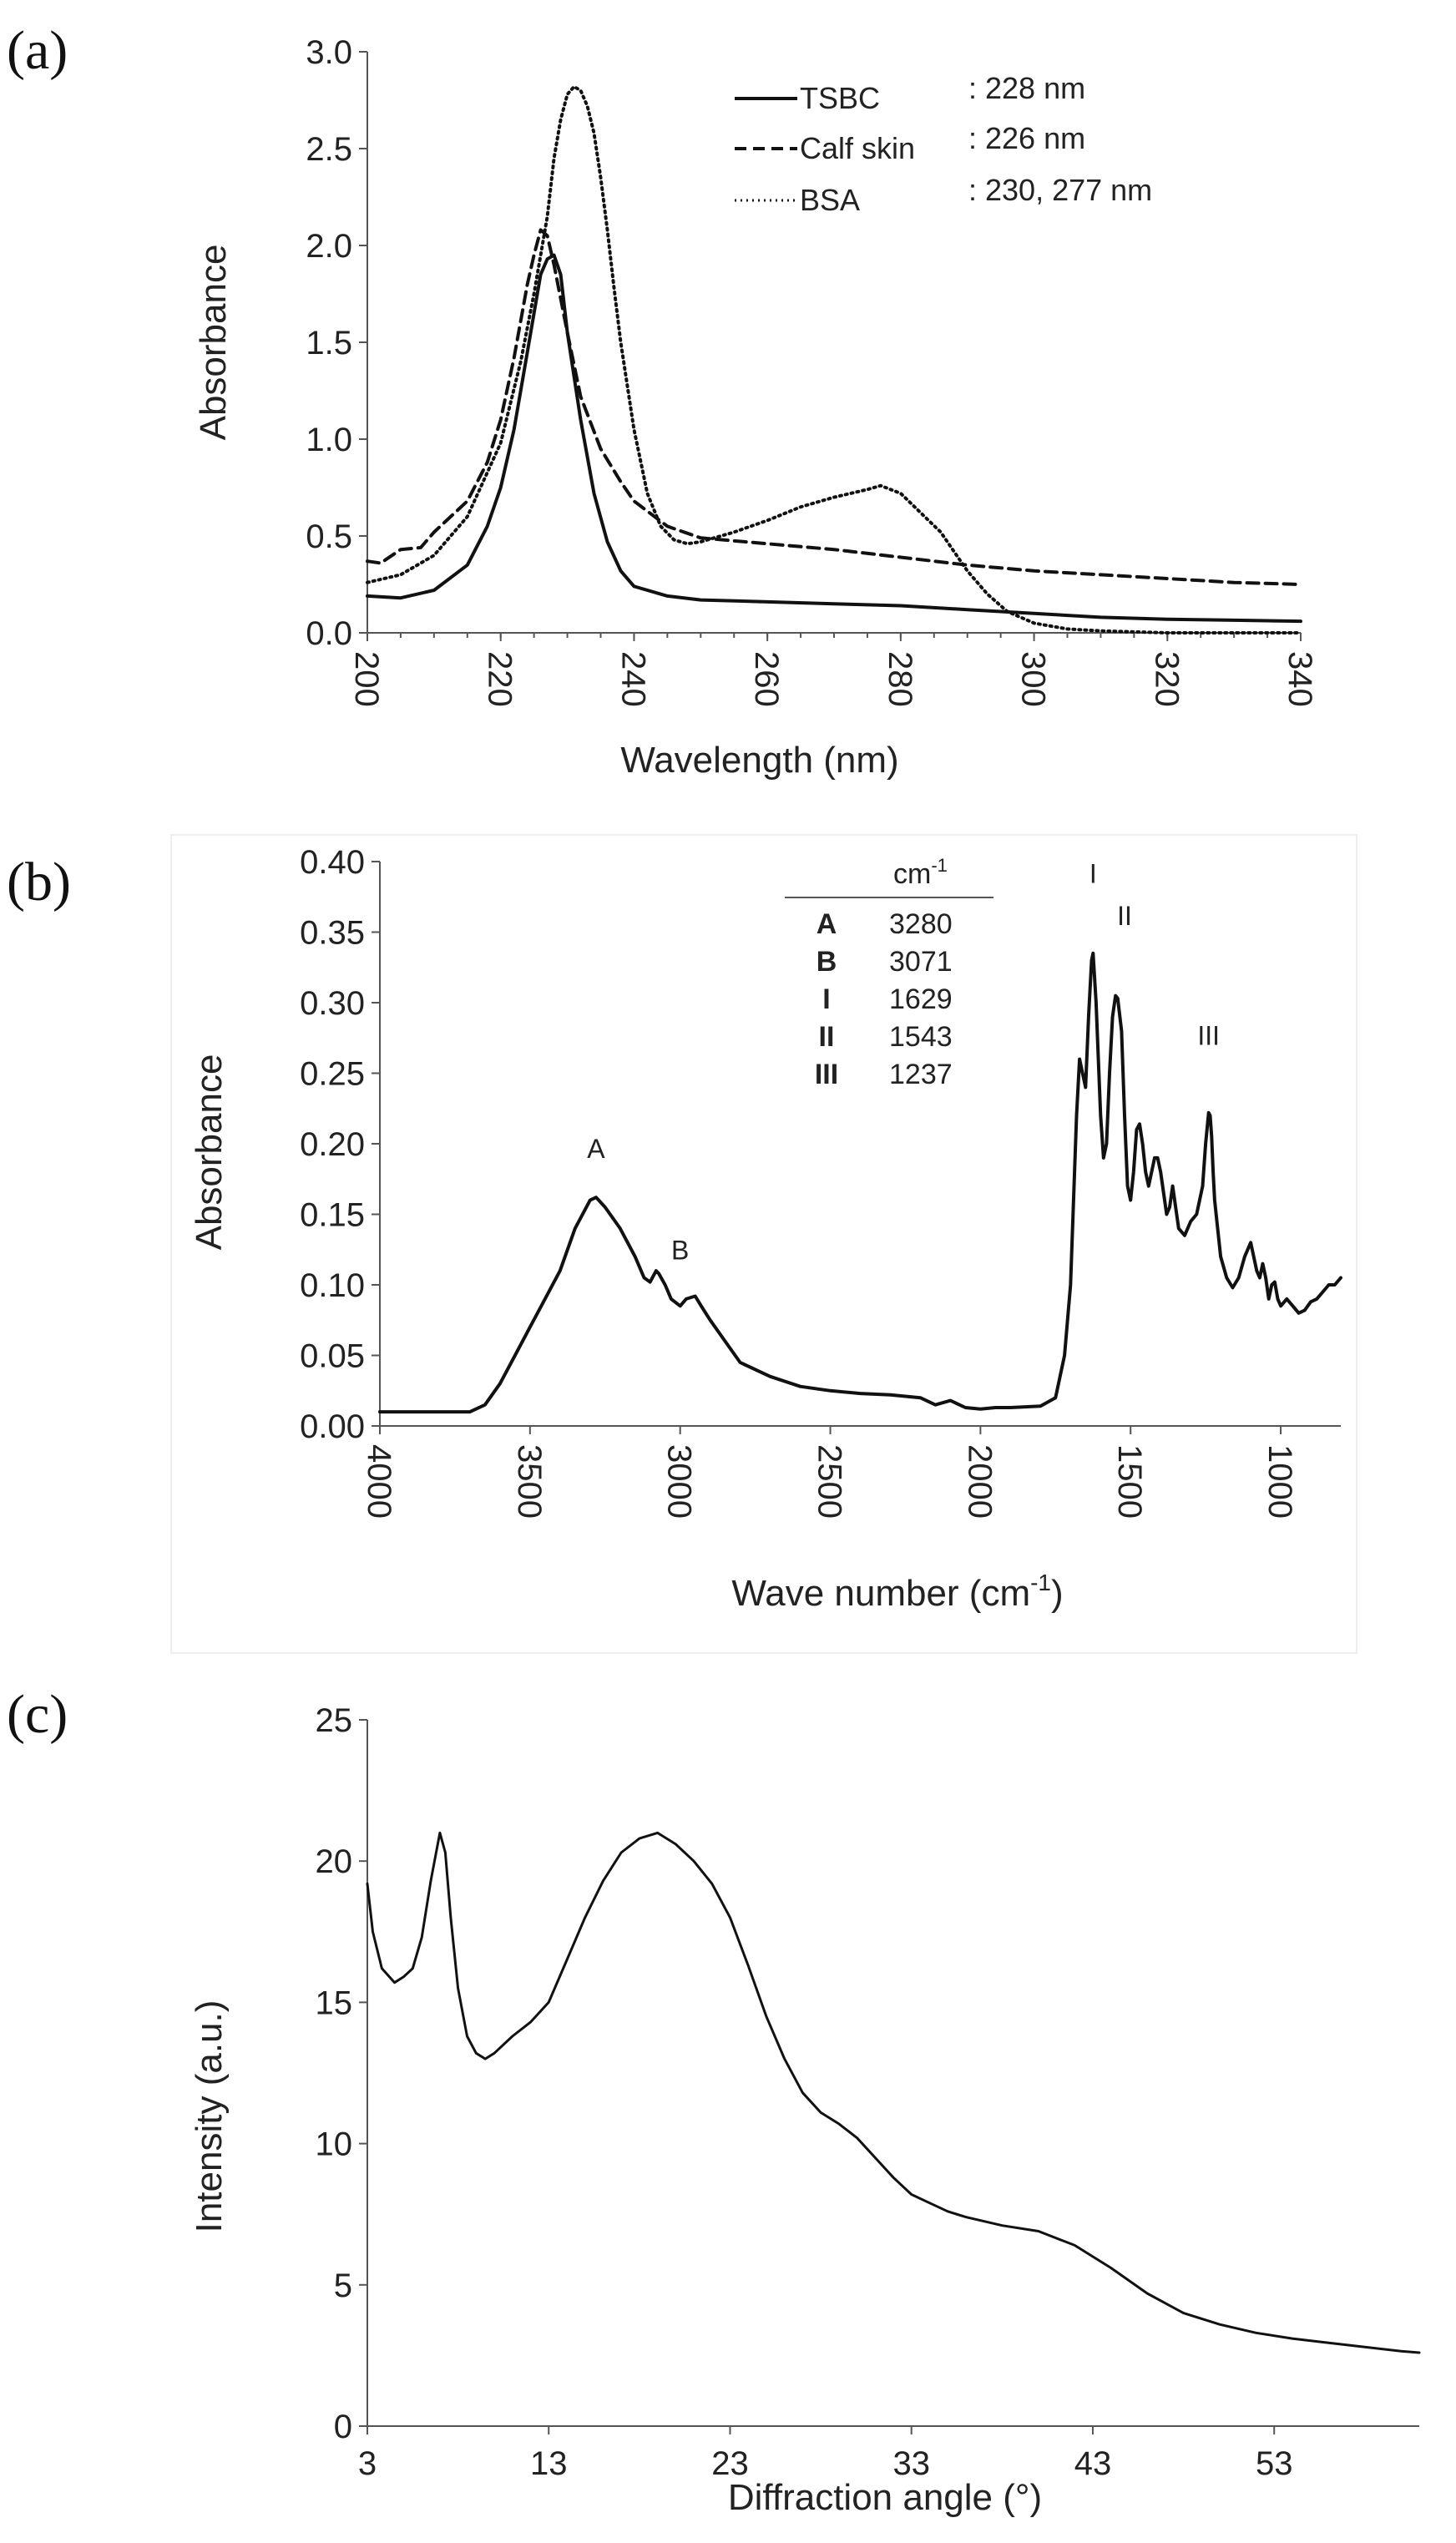 This screenshot has height=2543, width=1456. I want to click on legend-label-calf-skin: Calf skin, so click(857, 148).